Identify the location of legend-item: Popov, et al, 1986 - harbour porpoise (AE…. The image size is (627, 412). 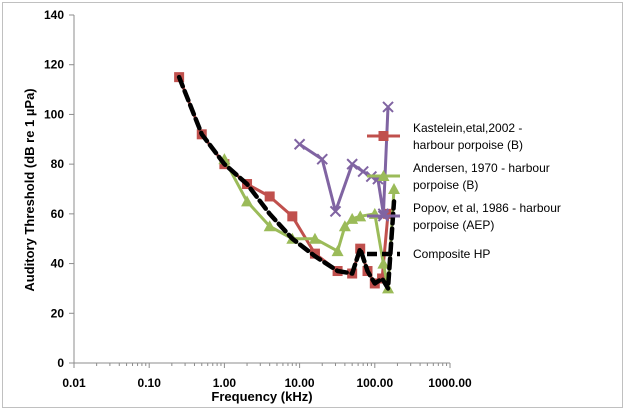
(464, 216).